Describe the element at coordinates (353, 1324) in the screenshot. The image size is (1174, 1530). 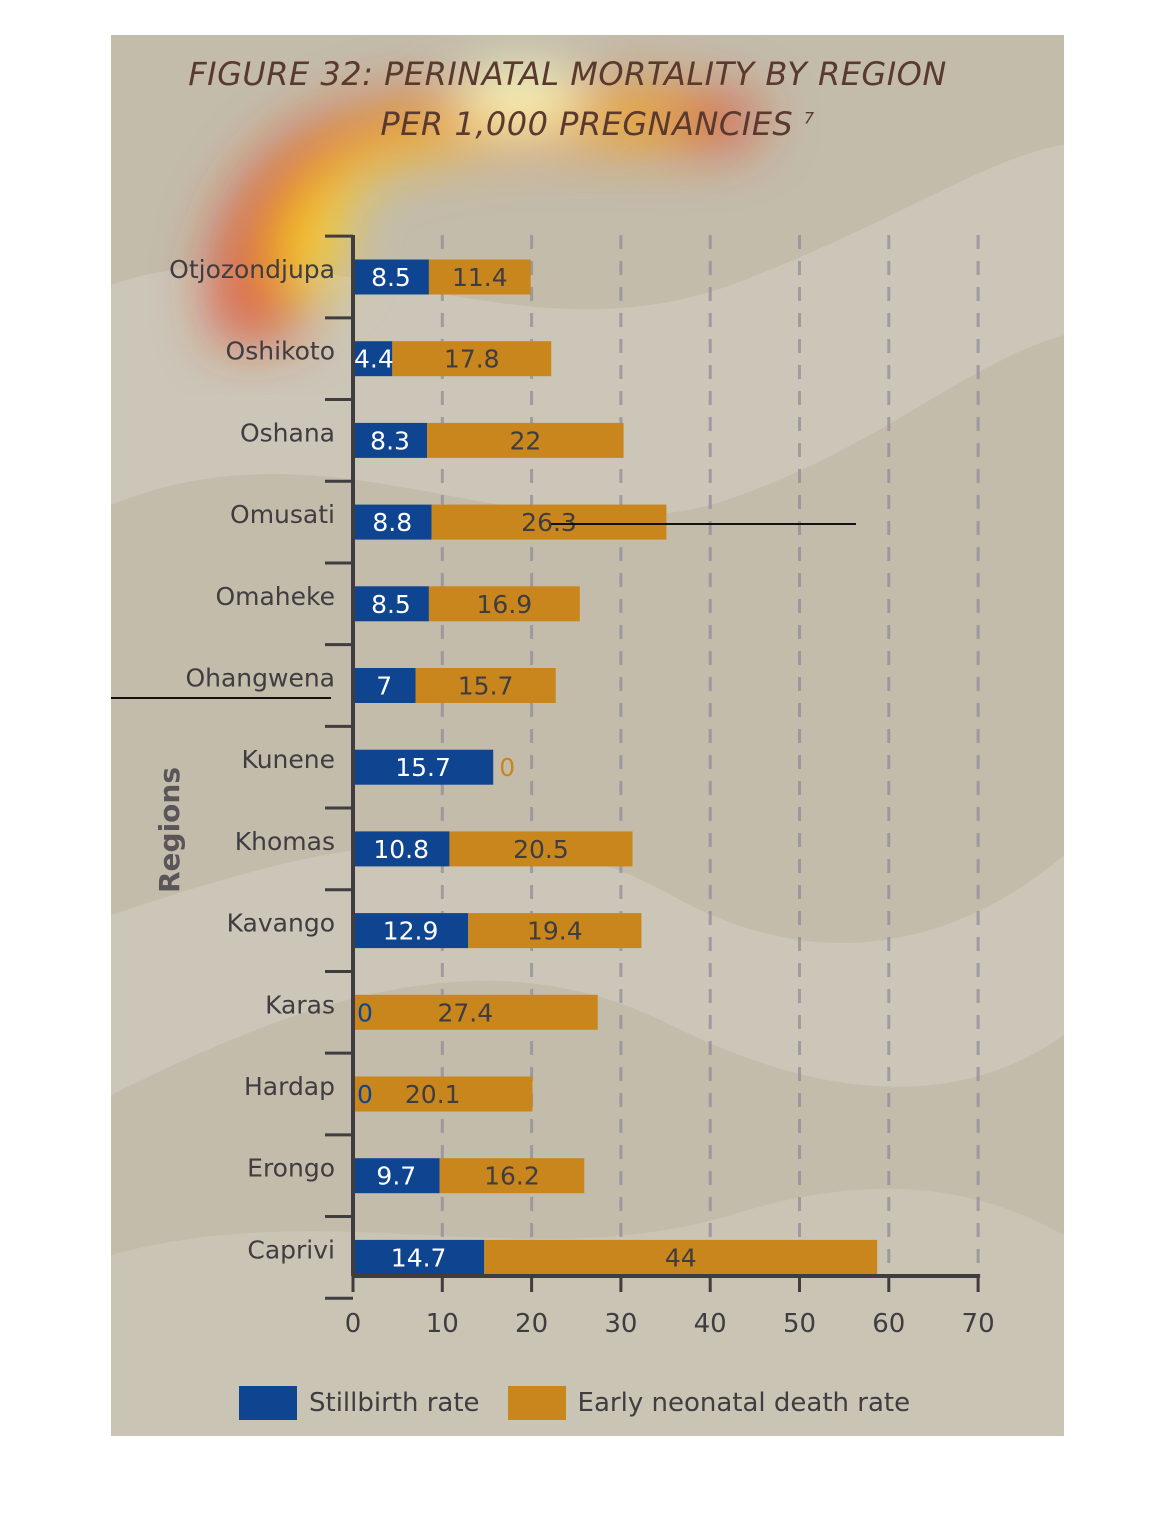
I see `x-tick-label-0: 0` at that location.